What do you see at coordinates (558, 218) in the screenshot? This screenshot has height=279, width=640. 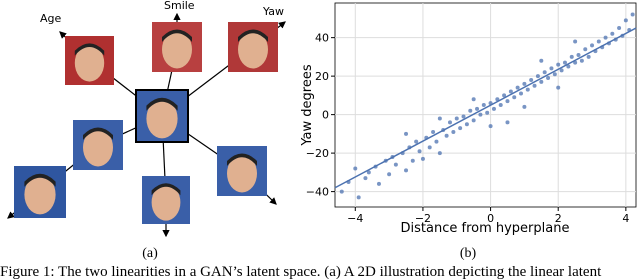 I see `x-tick-label: 2` at bounding box center [558, 218].